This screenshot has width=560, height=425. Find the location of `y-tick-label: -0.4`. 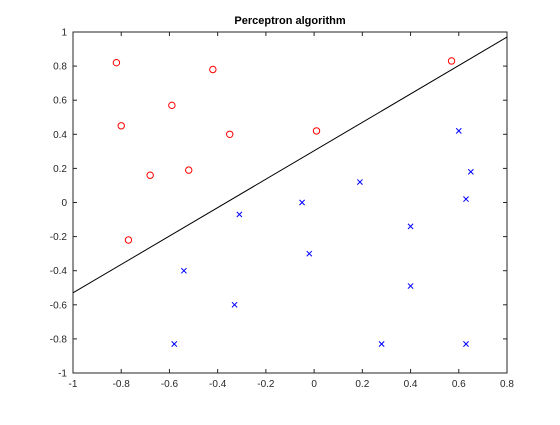

y-tick-label: -0.4 is located at coordinates (59, 271).